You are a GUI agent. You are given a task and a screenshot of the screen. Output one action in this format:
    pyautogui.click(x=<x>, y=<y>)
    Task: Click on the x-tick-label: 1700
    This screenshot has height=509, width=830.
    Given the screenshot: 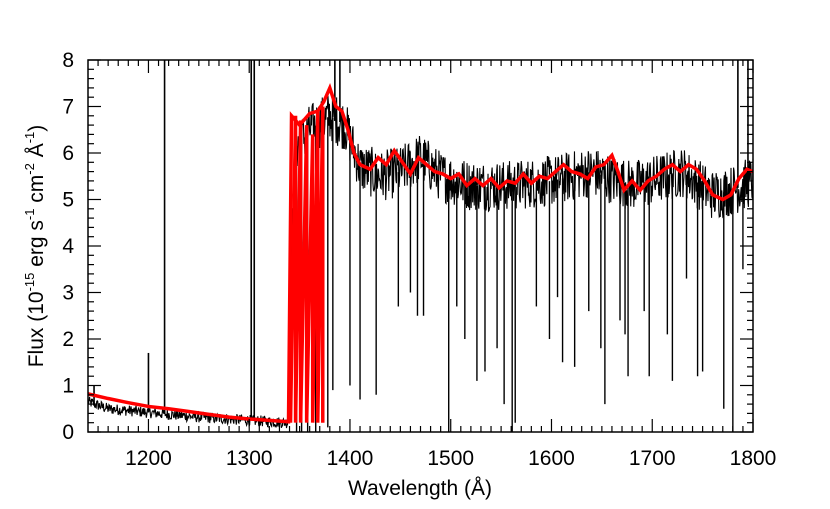 What is the action you would take?
    pyautogui.click(x=652, y=458)
    